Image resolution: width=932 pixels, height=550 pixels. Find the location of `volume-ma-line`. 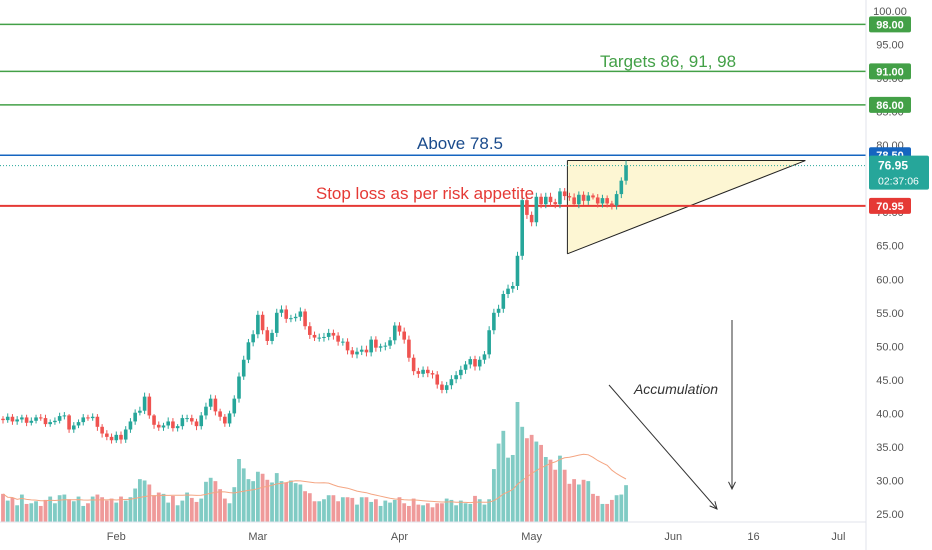

volume-ma-line is located at coordinates (314, 478).